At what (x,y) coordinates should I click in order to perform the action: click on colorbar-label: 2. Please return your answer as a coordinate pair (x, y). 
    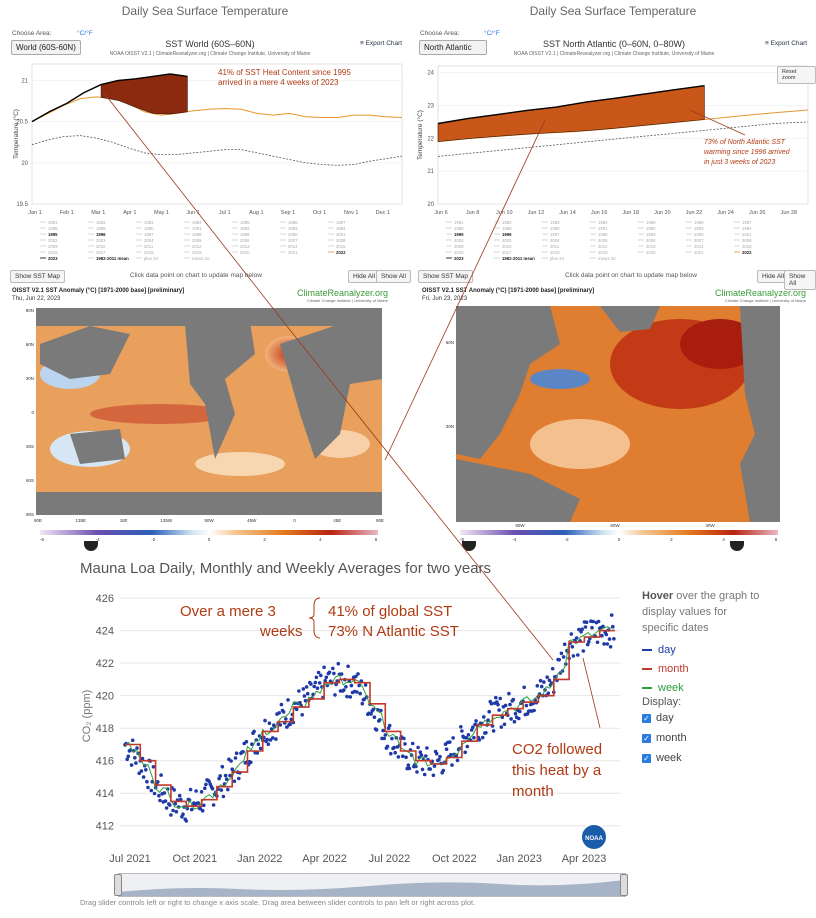
    Looking at the image, I should click on (264, 539).